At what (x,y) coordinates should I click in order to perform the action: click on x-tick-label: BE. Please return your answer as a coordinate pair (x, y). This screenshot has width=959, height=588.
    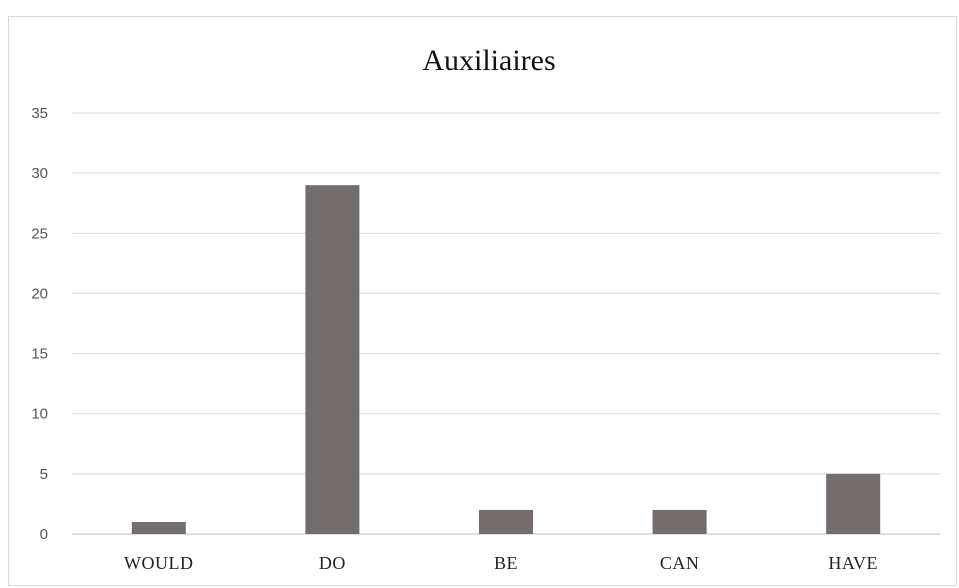
    Looking at the image, I should click on (506, 563).